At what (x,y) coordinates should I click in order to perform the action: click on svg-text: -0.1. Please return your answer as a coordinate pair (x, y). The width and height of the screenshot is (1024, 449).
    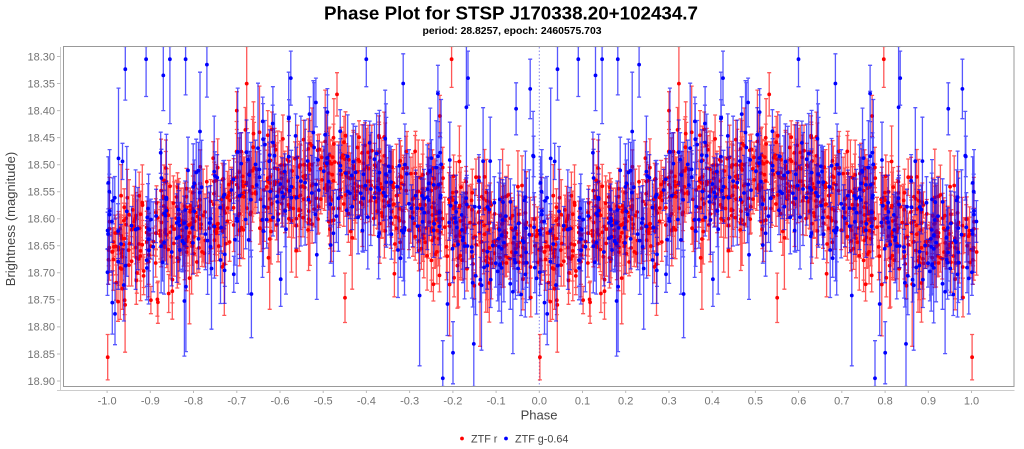
    Looking at the image, I should click on (496, 402).